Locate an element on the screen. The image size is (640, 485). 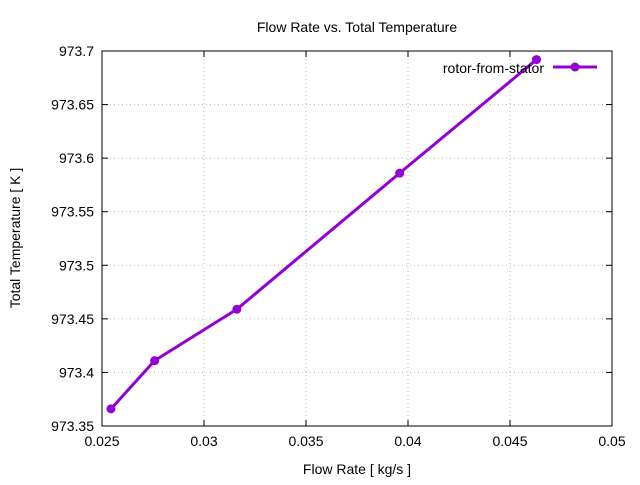
y-tick-label: 973.7 is located at coordinates (76, 51).